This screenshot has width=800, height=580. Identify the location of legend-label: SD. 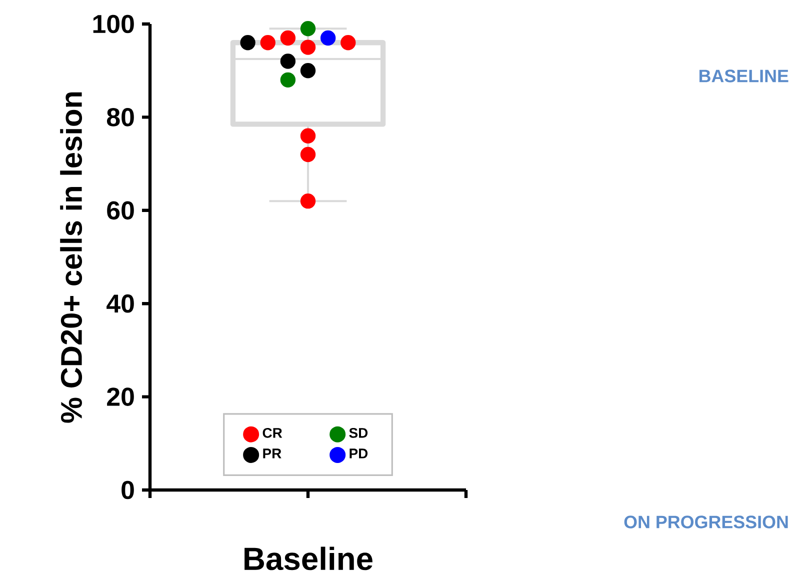
(358, 433).